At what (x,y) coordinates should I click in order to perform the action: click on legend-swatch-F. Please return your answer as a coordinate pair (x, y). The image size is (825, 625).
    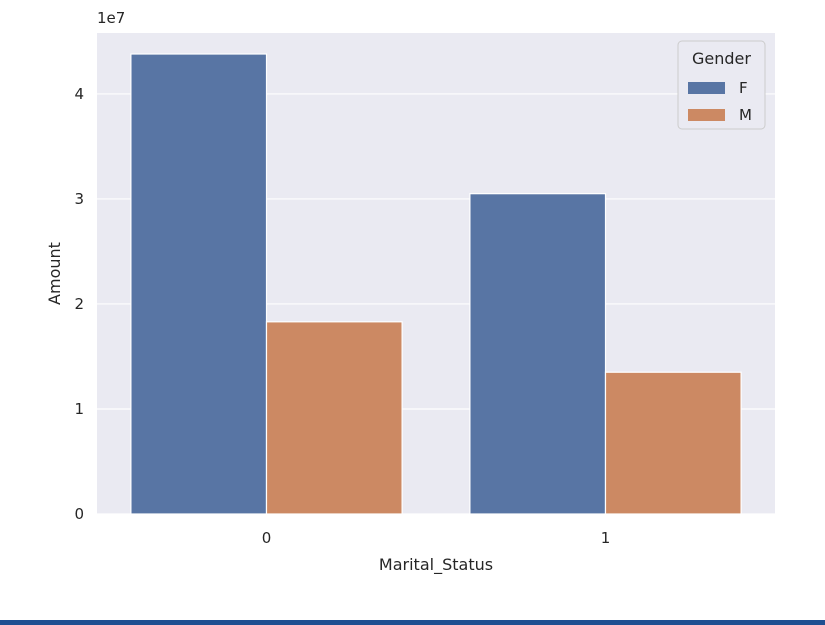
    Looking at the image, I should click on (706, 88).